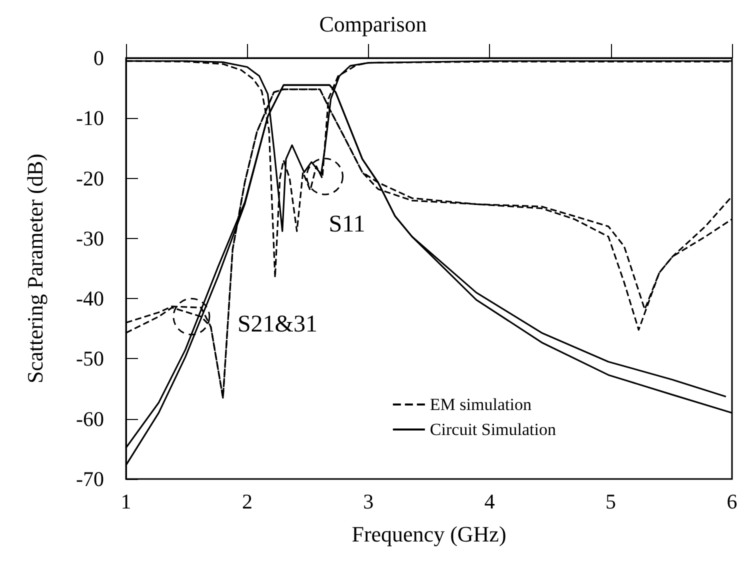  What do you see at coordinates (368, 502) in the screenshot?
I see `x-tick-label: 3` at bounding box center [368, 502].